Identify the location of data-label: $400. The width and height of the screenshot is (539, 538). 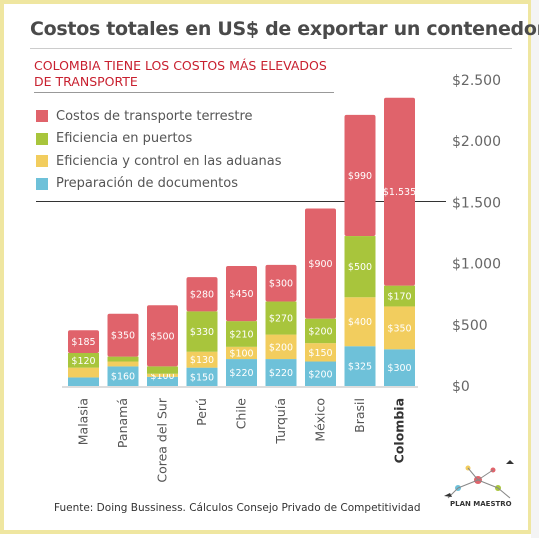
(360, 322).